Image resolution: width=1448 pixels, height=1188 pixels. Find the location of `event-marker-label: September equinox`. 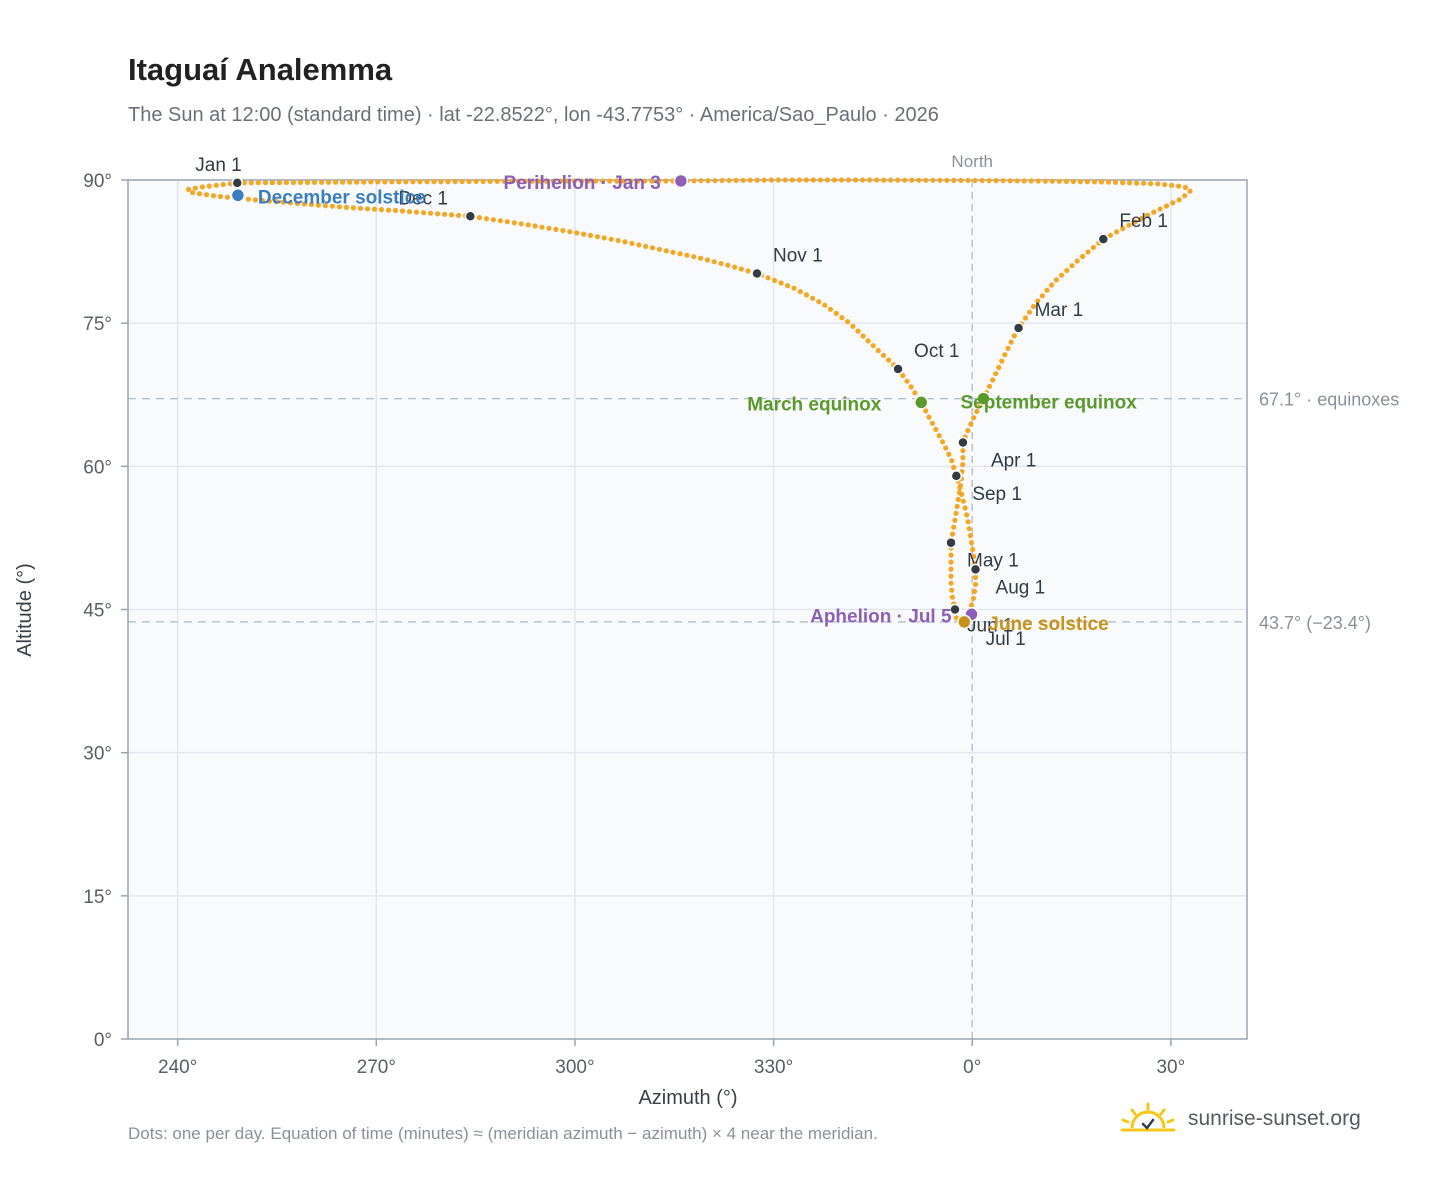

event-marker-label: September equinox is located at coordinates (1048, 403).